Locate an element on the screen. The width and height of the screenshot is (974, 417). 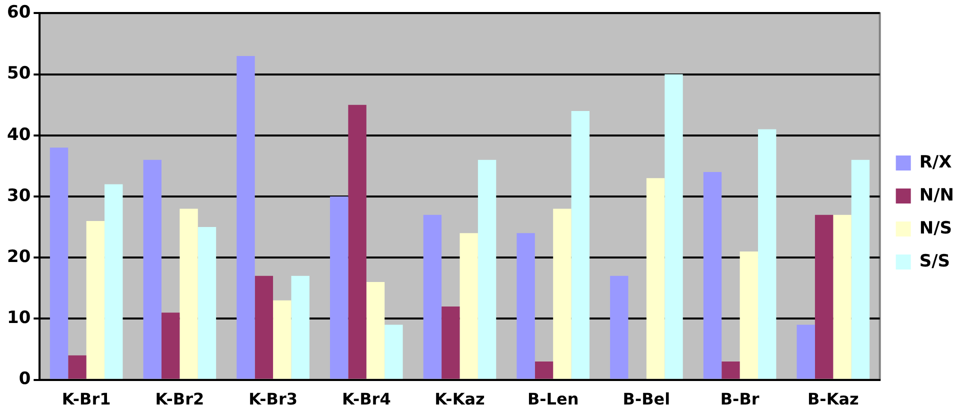
y-tick-label: 50 is located at coordinates (18, 74).